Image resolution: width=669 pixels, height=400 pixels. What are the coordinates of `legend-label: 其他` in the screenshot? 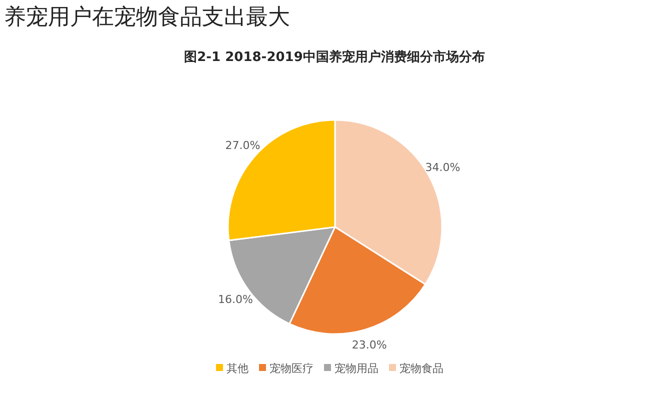 It's located at (237, 368).